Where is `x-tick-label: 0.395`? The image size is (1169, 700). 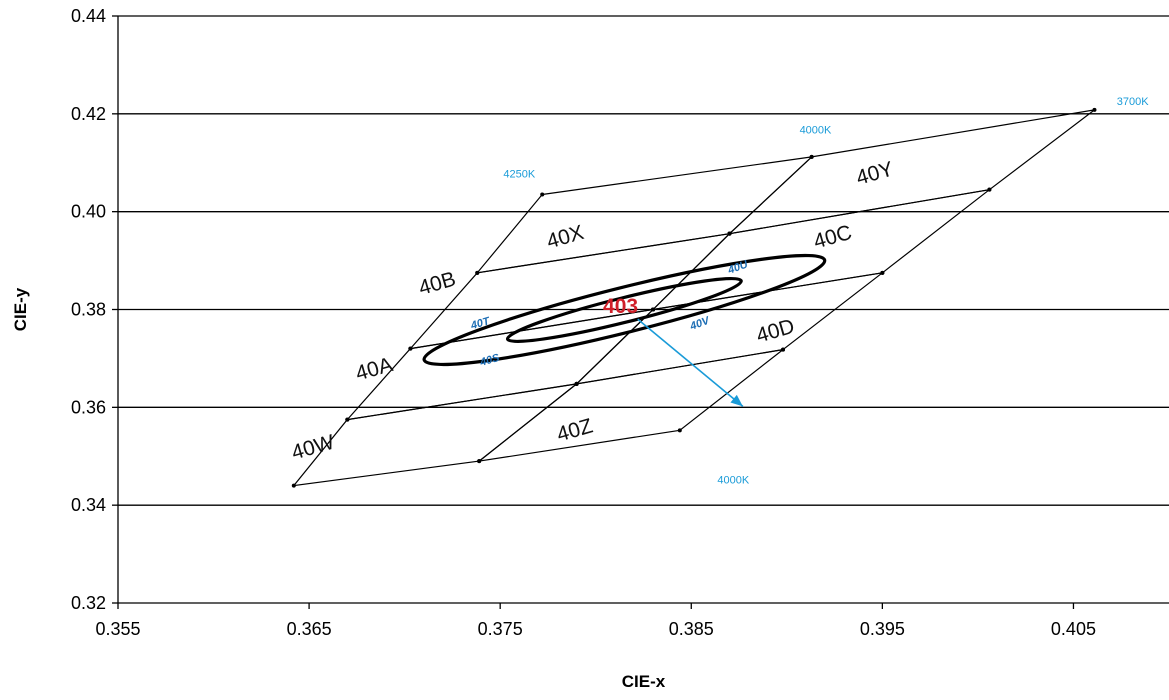
x-tick-label: 0.395 is located at coordinates (882, 629).